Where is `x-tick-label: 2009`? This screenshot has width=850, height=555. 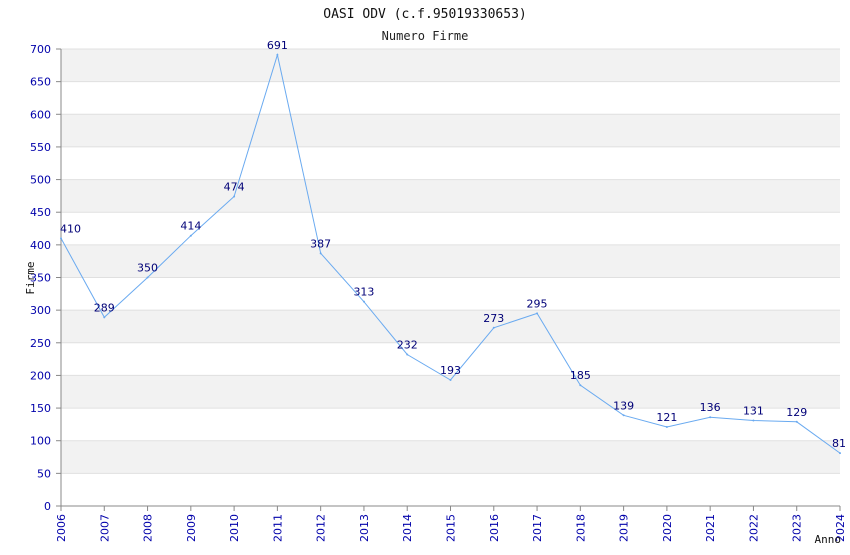 x-tick-label: 2009 is located at coordinates (191, 528).